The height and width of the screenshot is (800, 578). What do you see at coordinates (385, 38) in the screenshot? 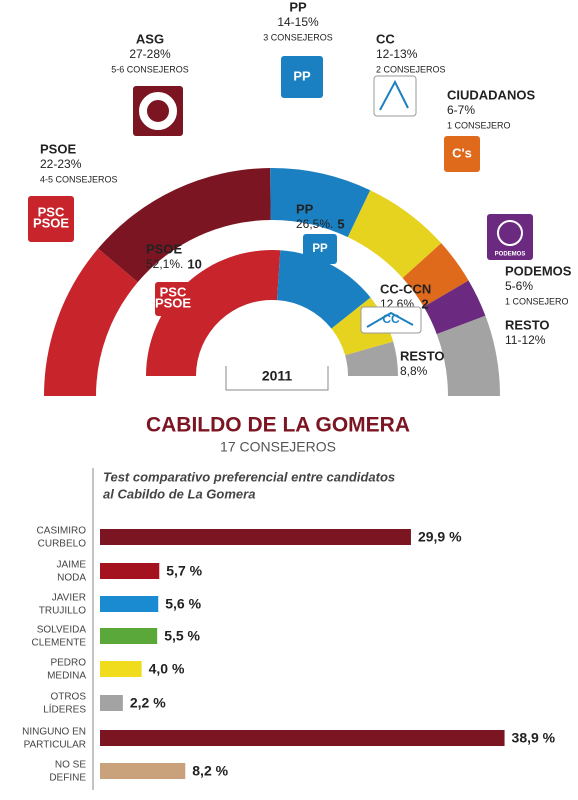
I see `party-name: CC` at bounding box center [385, 38].